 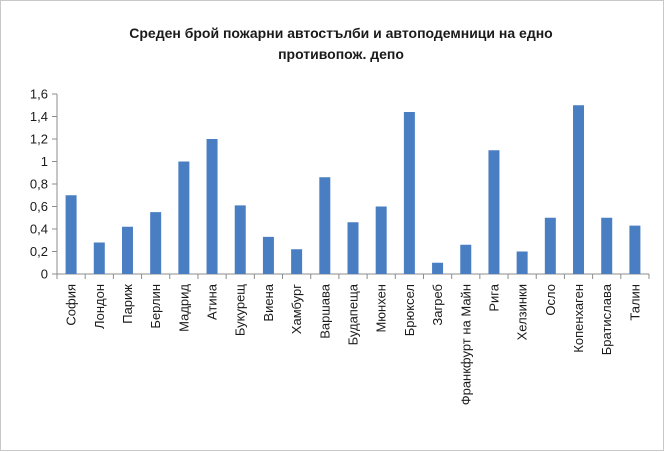 What do you see at coordinates (522, 312) in the screenshot?
I see `x-tick-label: Хелзинки` at bounding box center [522, 312].